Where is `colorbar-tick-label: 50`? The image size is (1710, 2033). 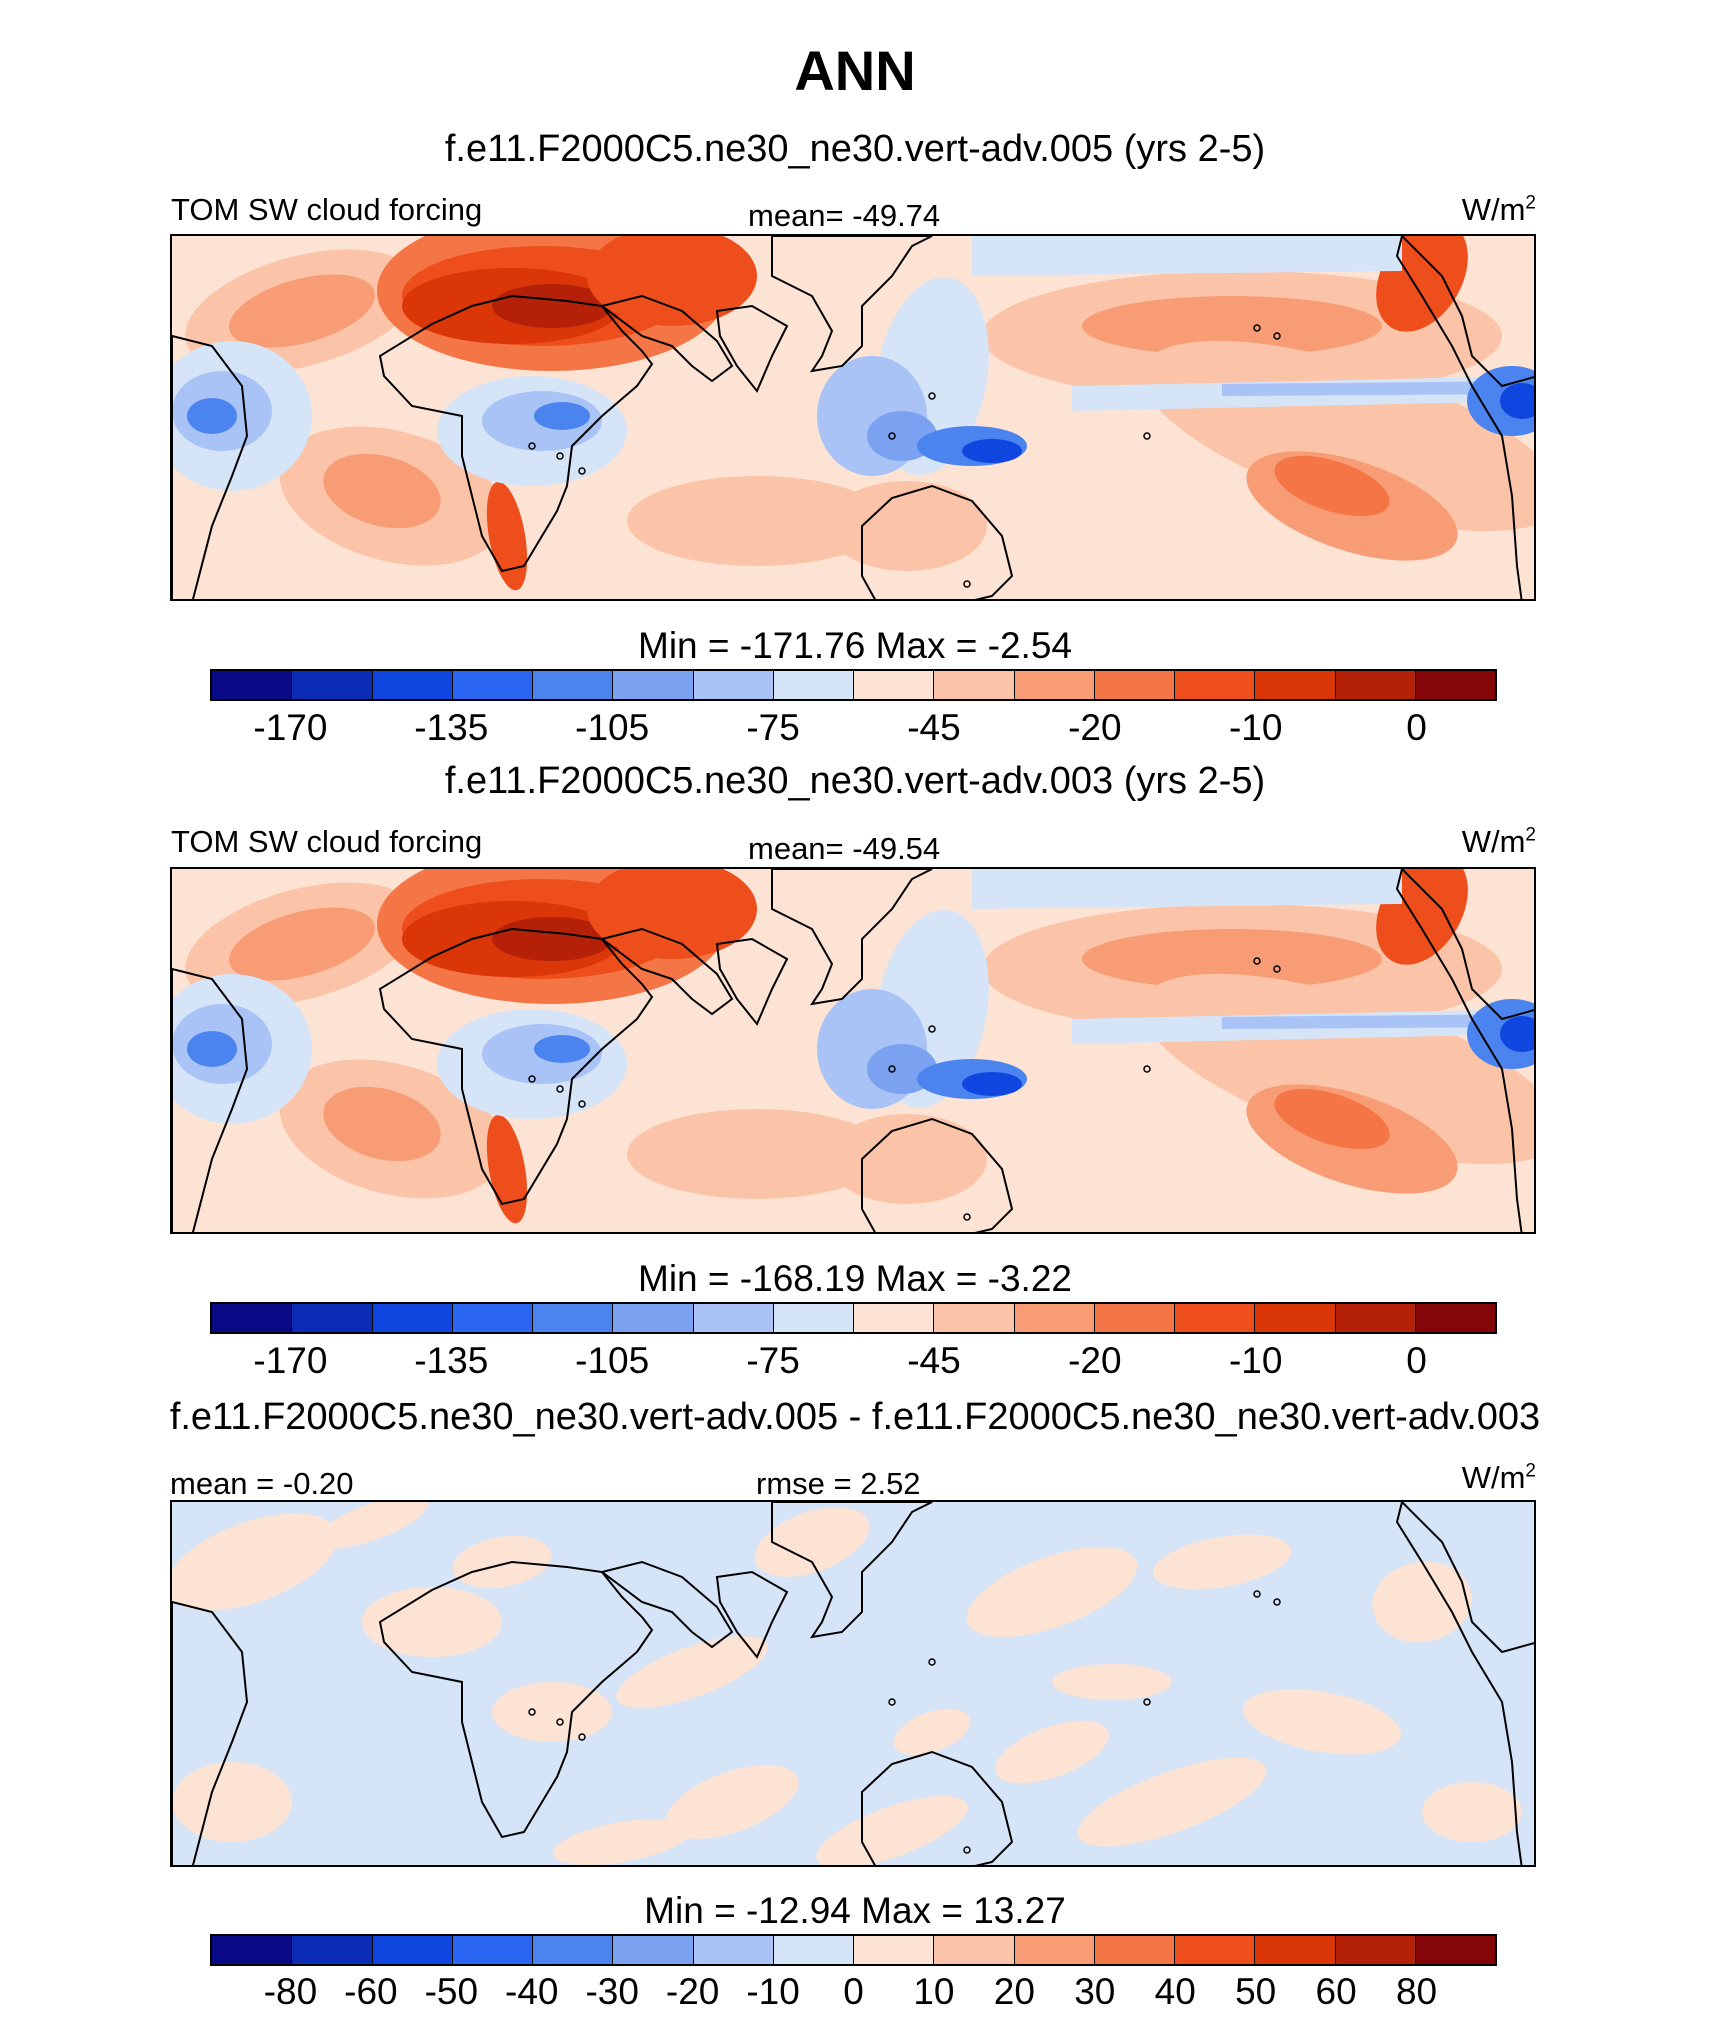 colorbar-tick-label: 50 is located at coordinates (1256, 1991).